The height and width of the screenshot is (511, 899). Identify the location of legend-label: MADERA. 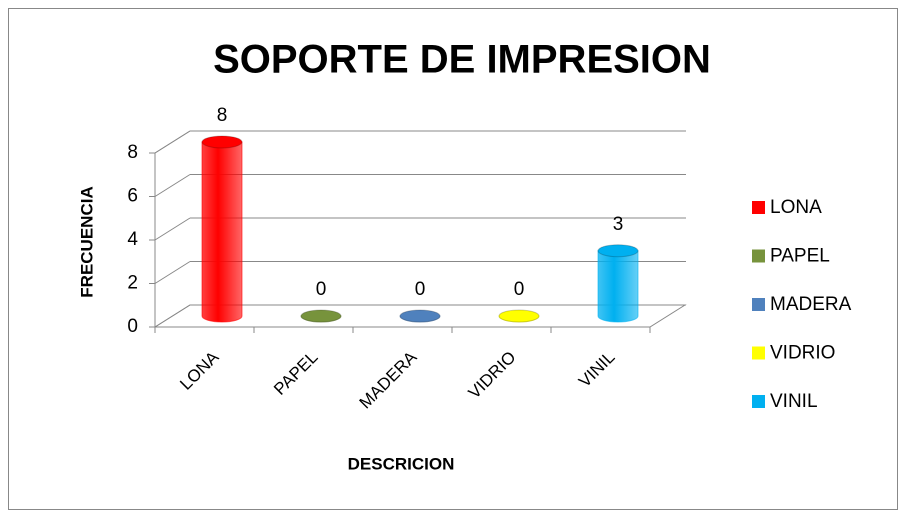
(811, 304).